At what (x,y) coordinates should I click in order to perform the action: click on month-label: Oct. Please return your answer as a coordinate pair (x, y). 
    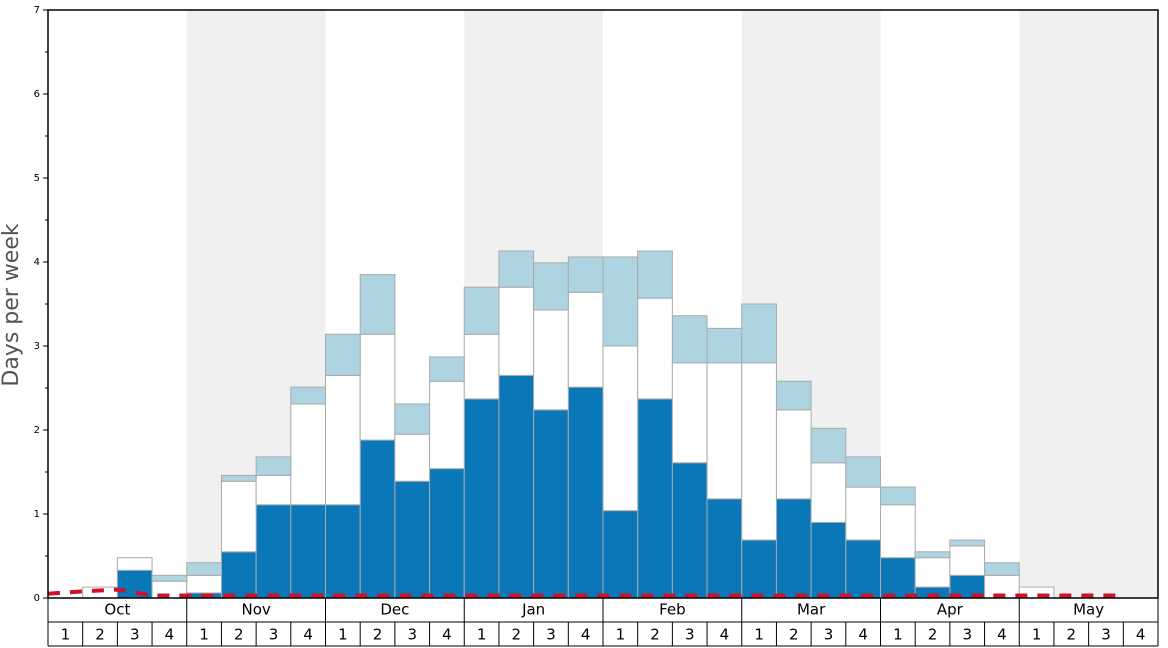
    Looking at the image, I should click on (117, 610).